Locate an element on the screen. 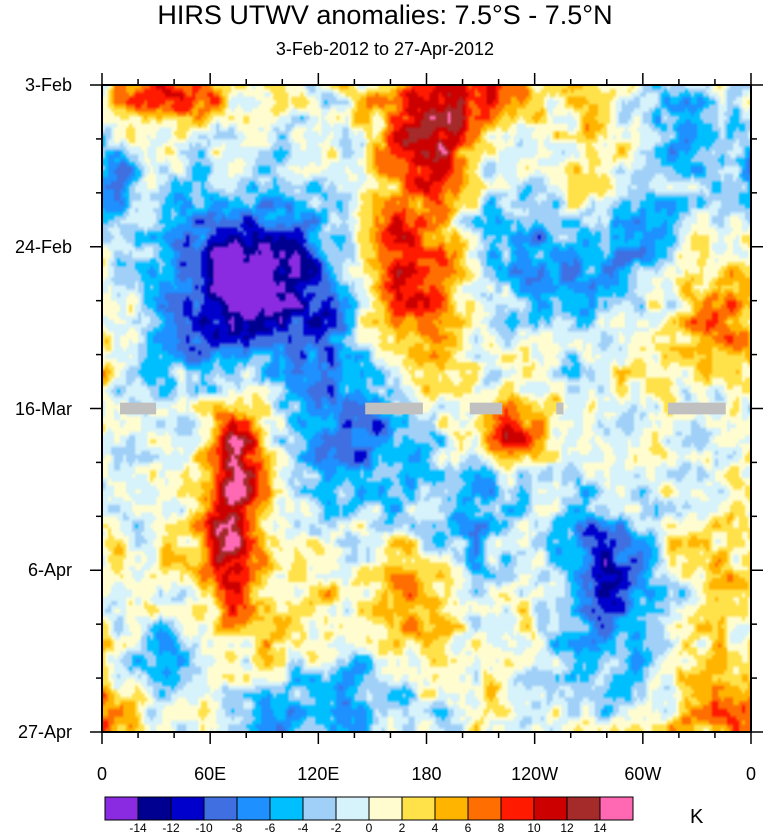  x-tick-label: 120E is located at coordinates (318, 774).